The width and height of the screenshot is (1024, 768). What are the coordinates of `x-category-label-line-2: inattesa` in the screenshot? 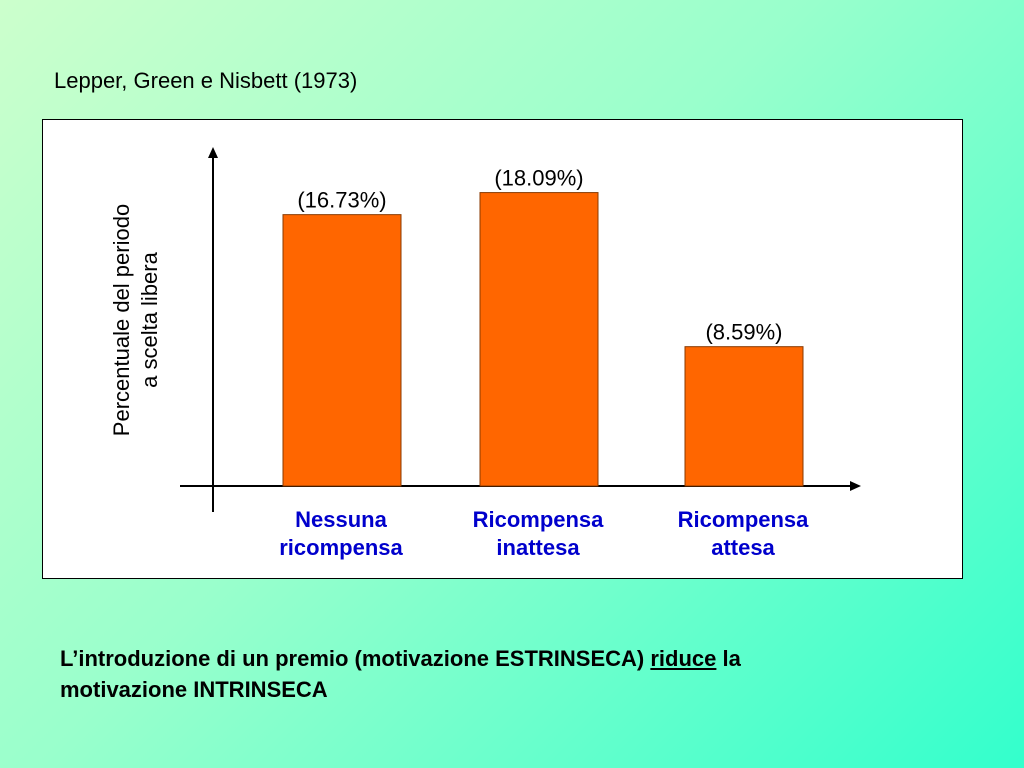 It's located at (538, 547).